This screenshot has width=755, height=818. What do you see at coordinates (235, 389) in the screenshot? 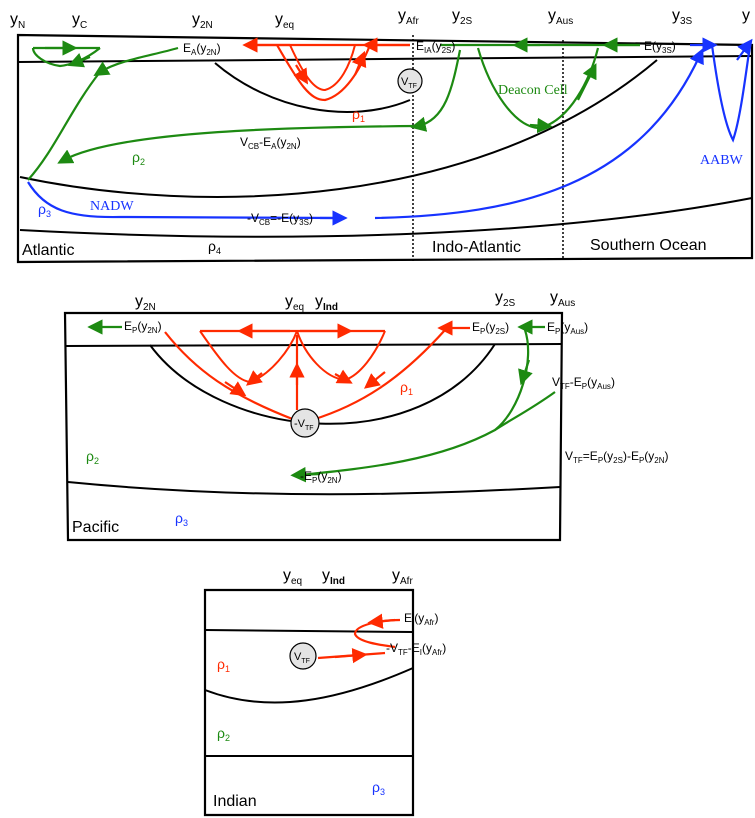
I see `middle-red-left-arrow` at bounding box center [235, 389].